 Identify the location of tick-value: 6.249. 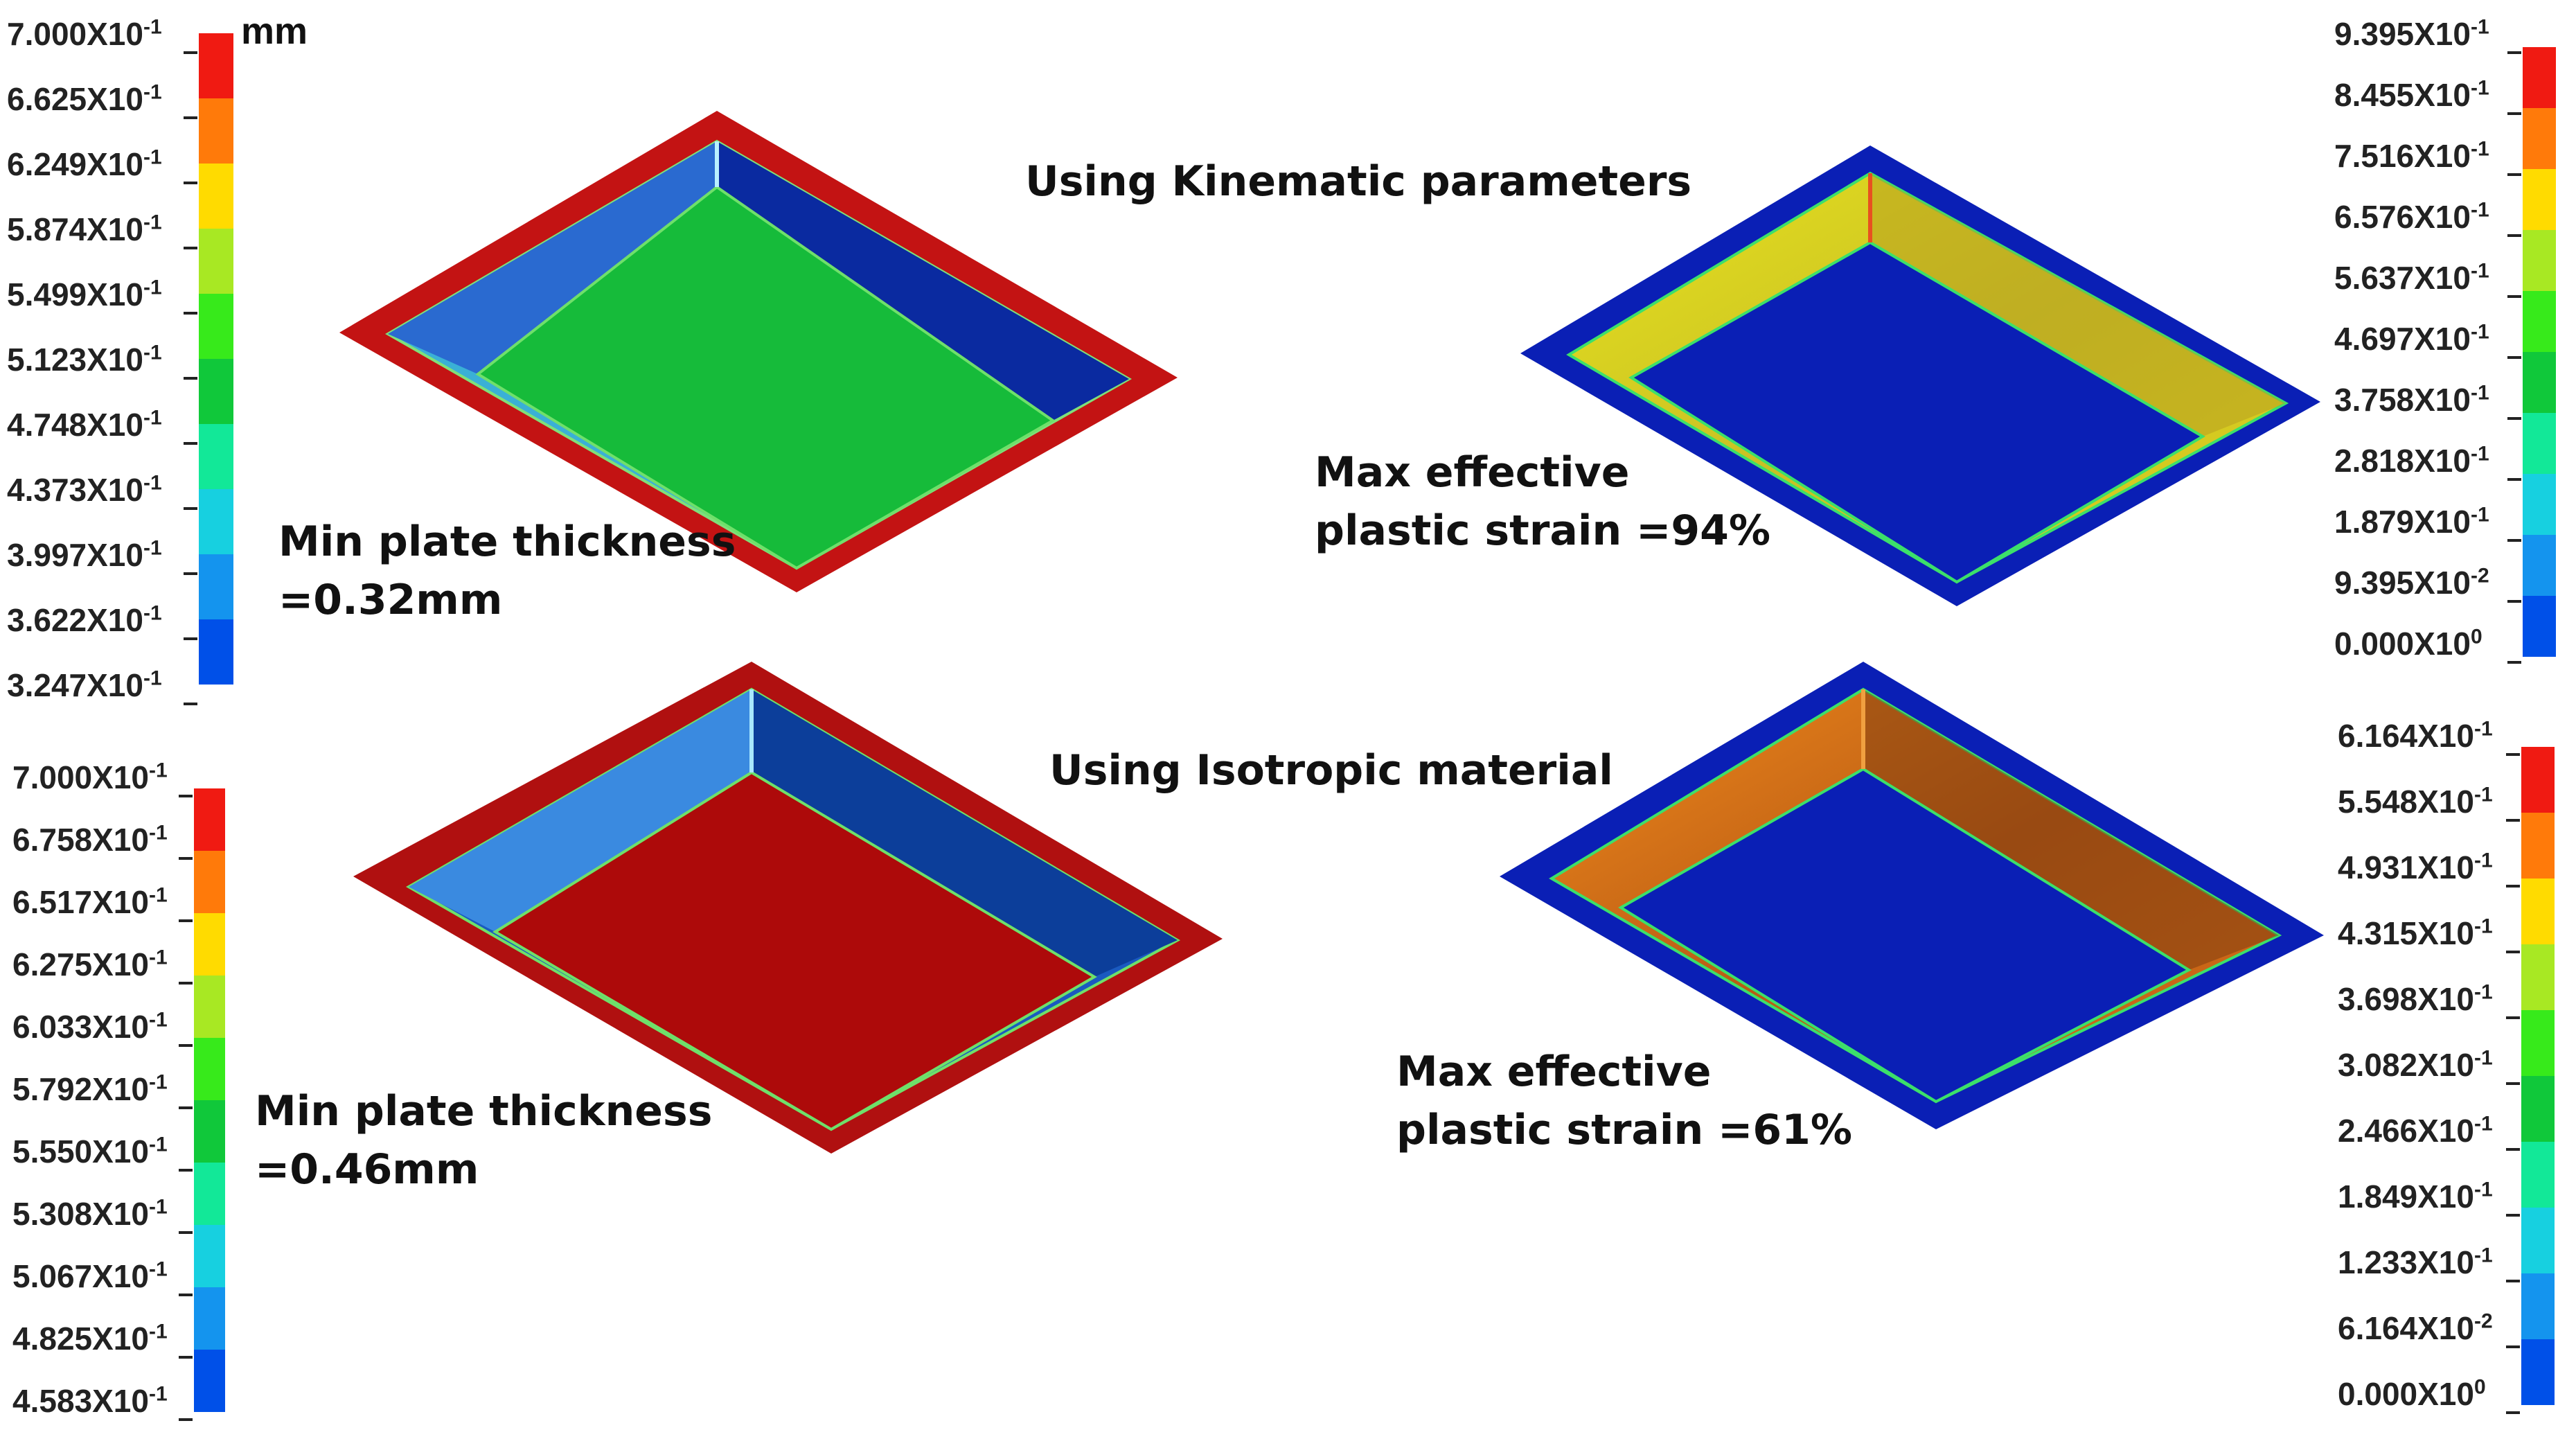
(47, 164).